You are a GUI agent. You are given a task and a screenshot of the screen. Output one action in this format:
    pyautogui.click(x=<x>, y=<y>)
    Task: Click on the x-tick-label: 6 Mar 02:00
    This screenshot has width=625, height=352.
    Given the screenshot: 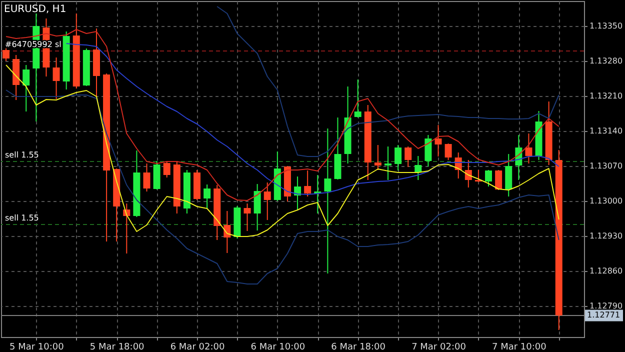 What is the action you would take?
    pyautogui.click(x=197, y=347)
    